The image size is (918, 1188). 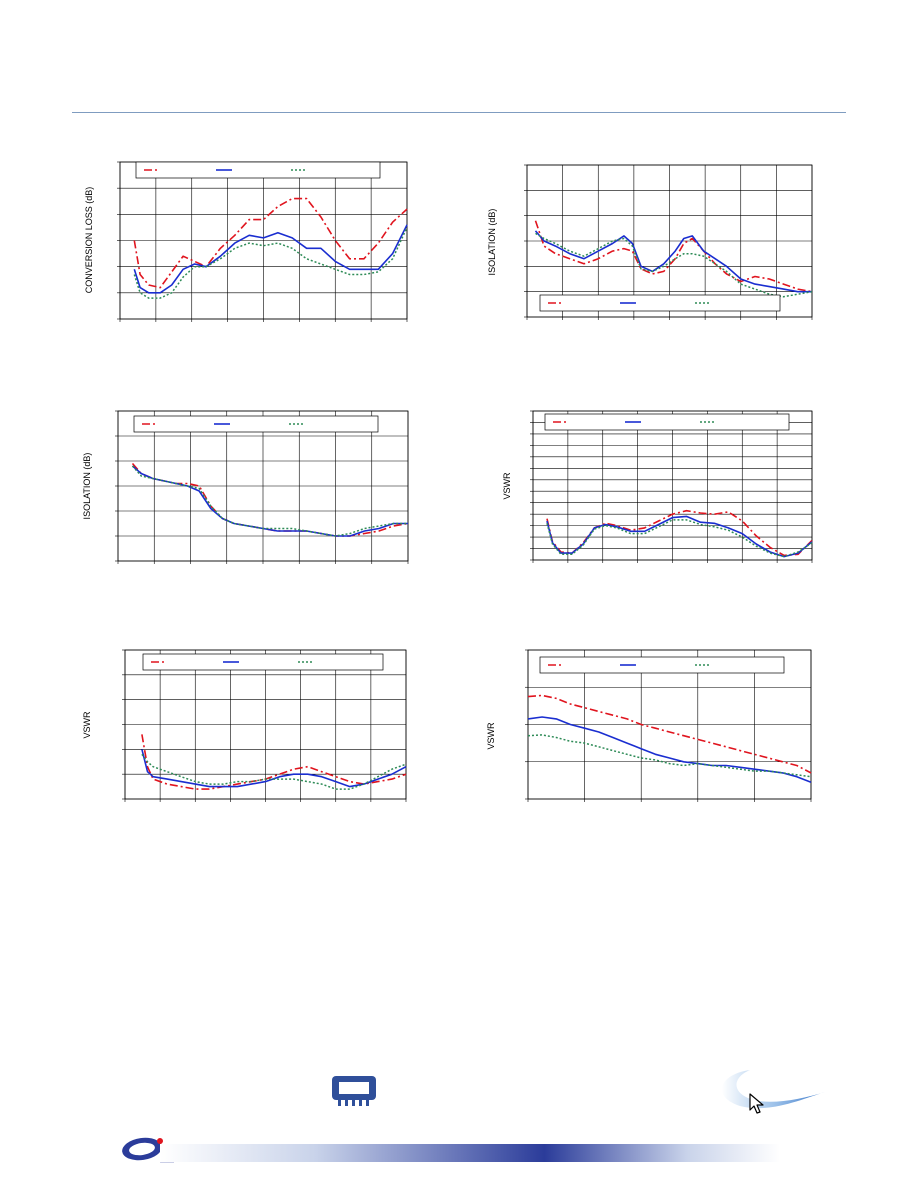 What do you see at coordinates (756, 1103) in the screenshot?
I see `cursor-icon` at bounding box center [756, 1103].